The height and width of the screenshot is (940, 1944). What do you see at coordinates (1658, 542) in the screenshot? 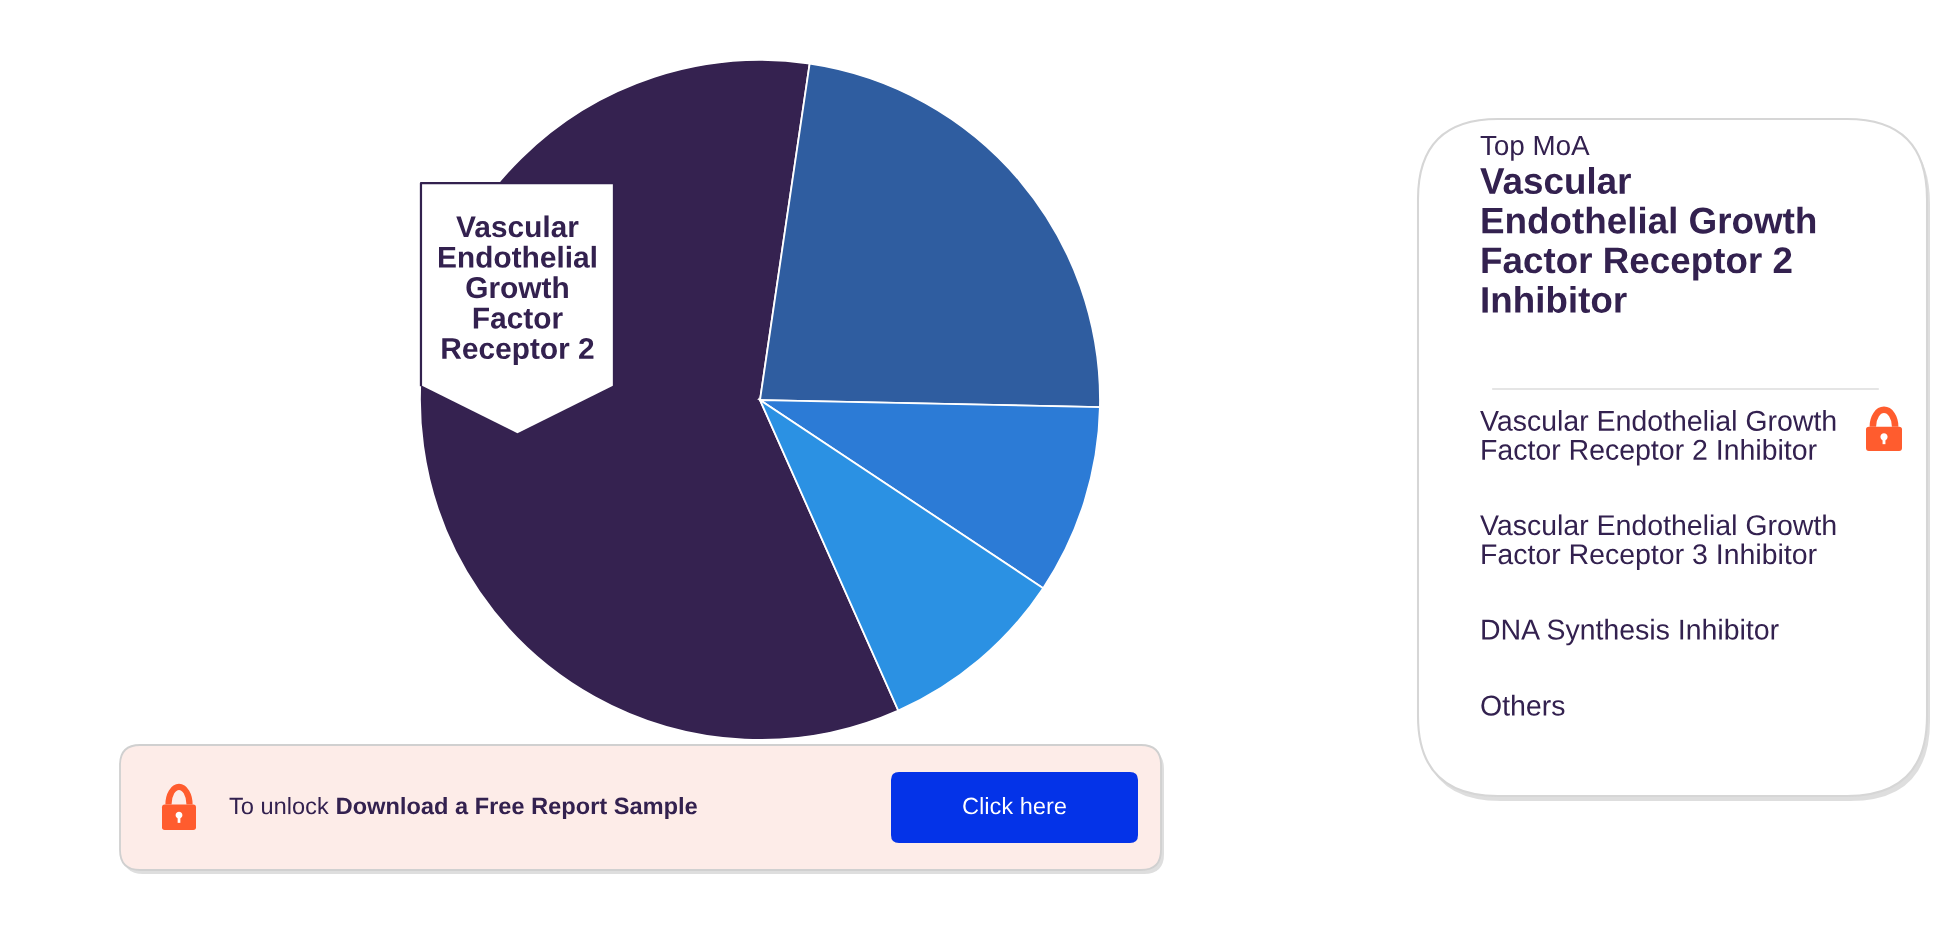
I see `text: Vascular Endothelial Growth Factor Receptor 3 Inhibitor` at bounding box center [1658, 542].